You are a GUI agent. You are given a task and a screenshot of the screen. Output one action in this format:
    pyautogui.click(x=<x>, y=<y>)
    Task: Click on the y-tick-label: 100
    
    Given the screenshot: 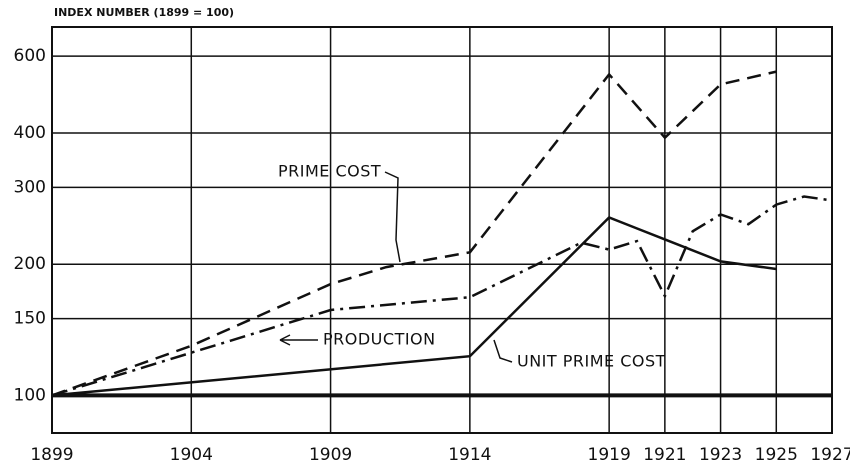 What is the action you would take?
    pyautogui.click(x=30, y=395)
    